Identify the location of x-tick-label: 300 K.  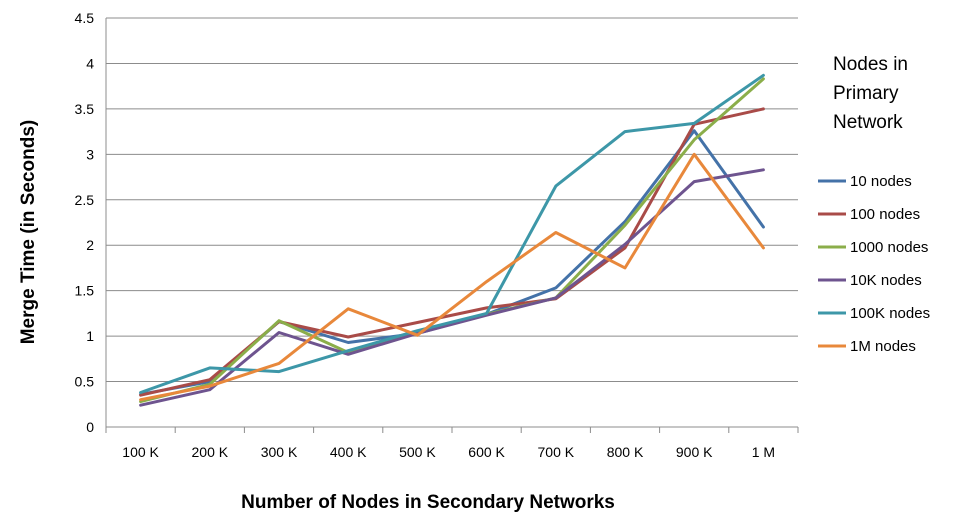
(279, 452).